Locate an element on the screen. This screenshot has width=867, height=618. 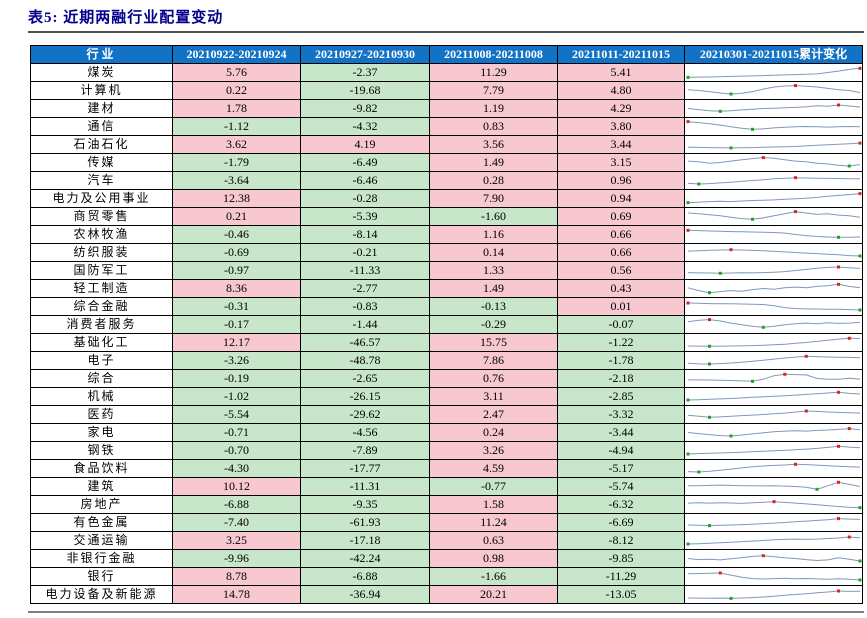
table-row: 轻工制造 8.36 -2.77 1.49 0.43 is located at coordinates (446, 288).